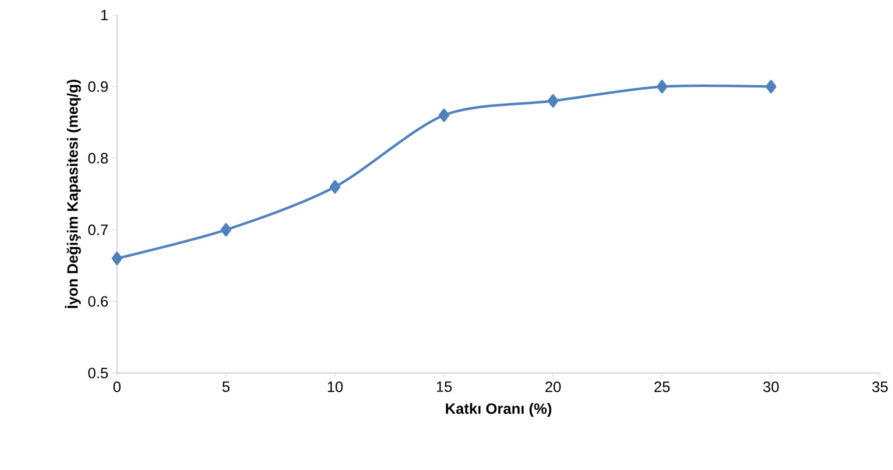  What do you see at coordinates (98, 86) in the screenshot?
I see `y-tick-label: 0.9` at bounding box center [98, 86].